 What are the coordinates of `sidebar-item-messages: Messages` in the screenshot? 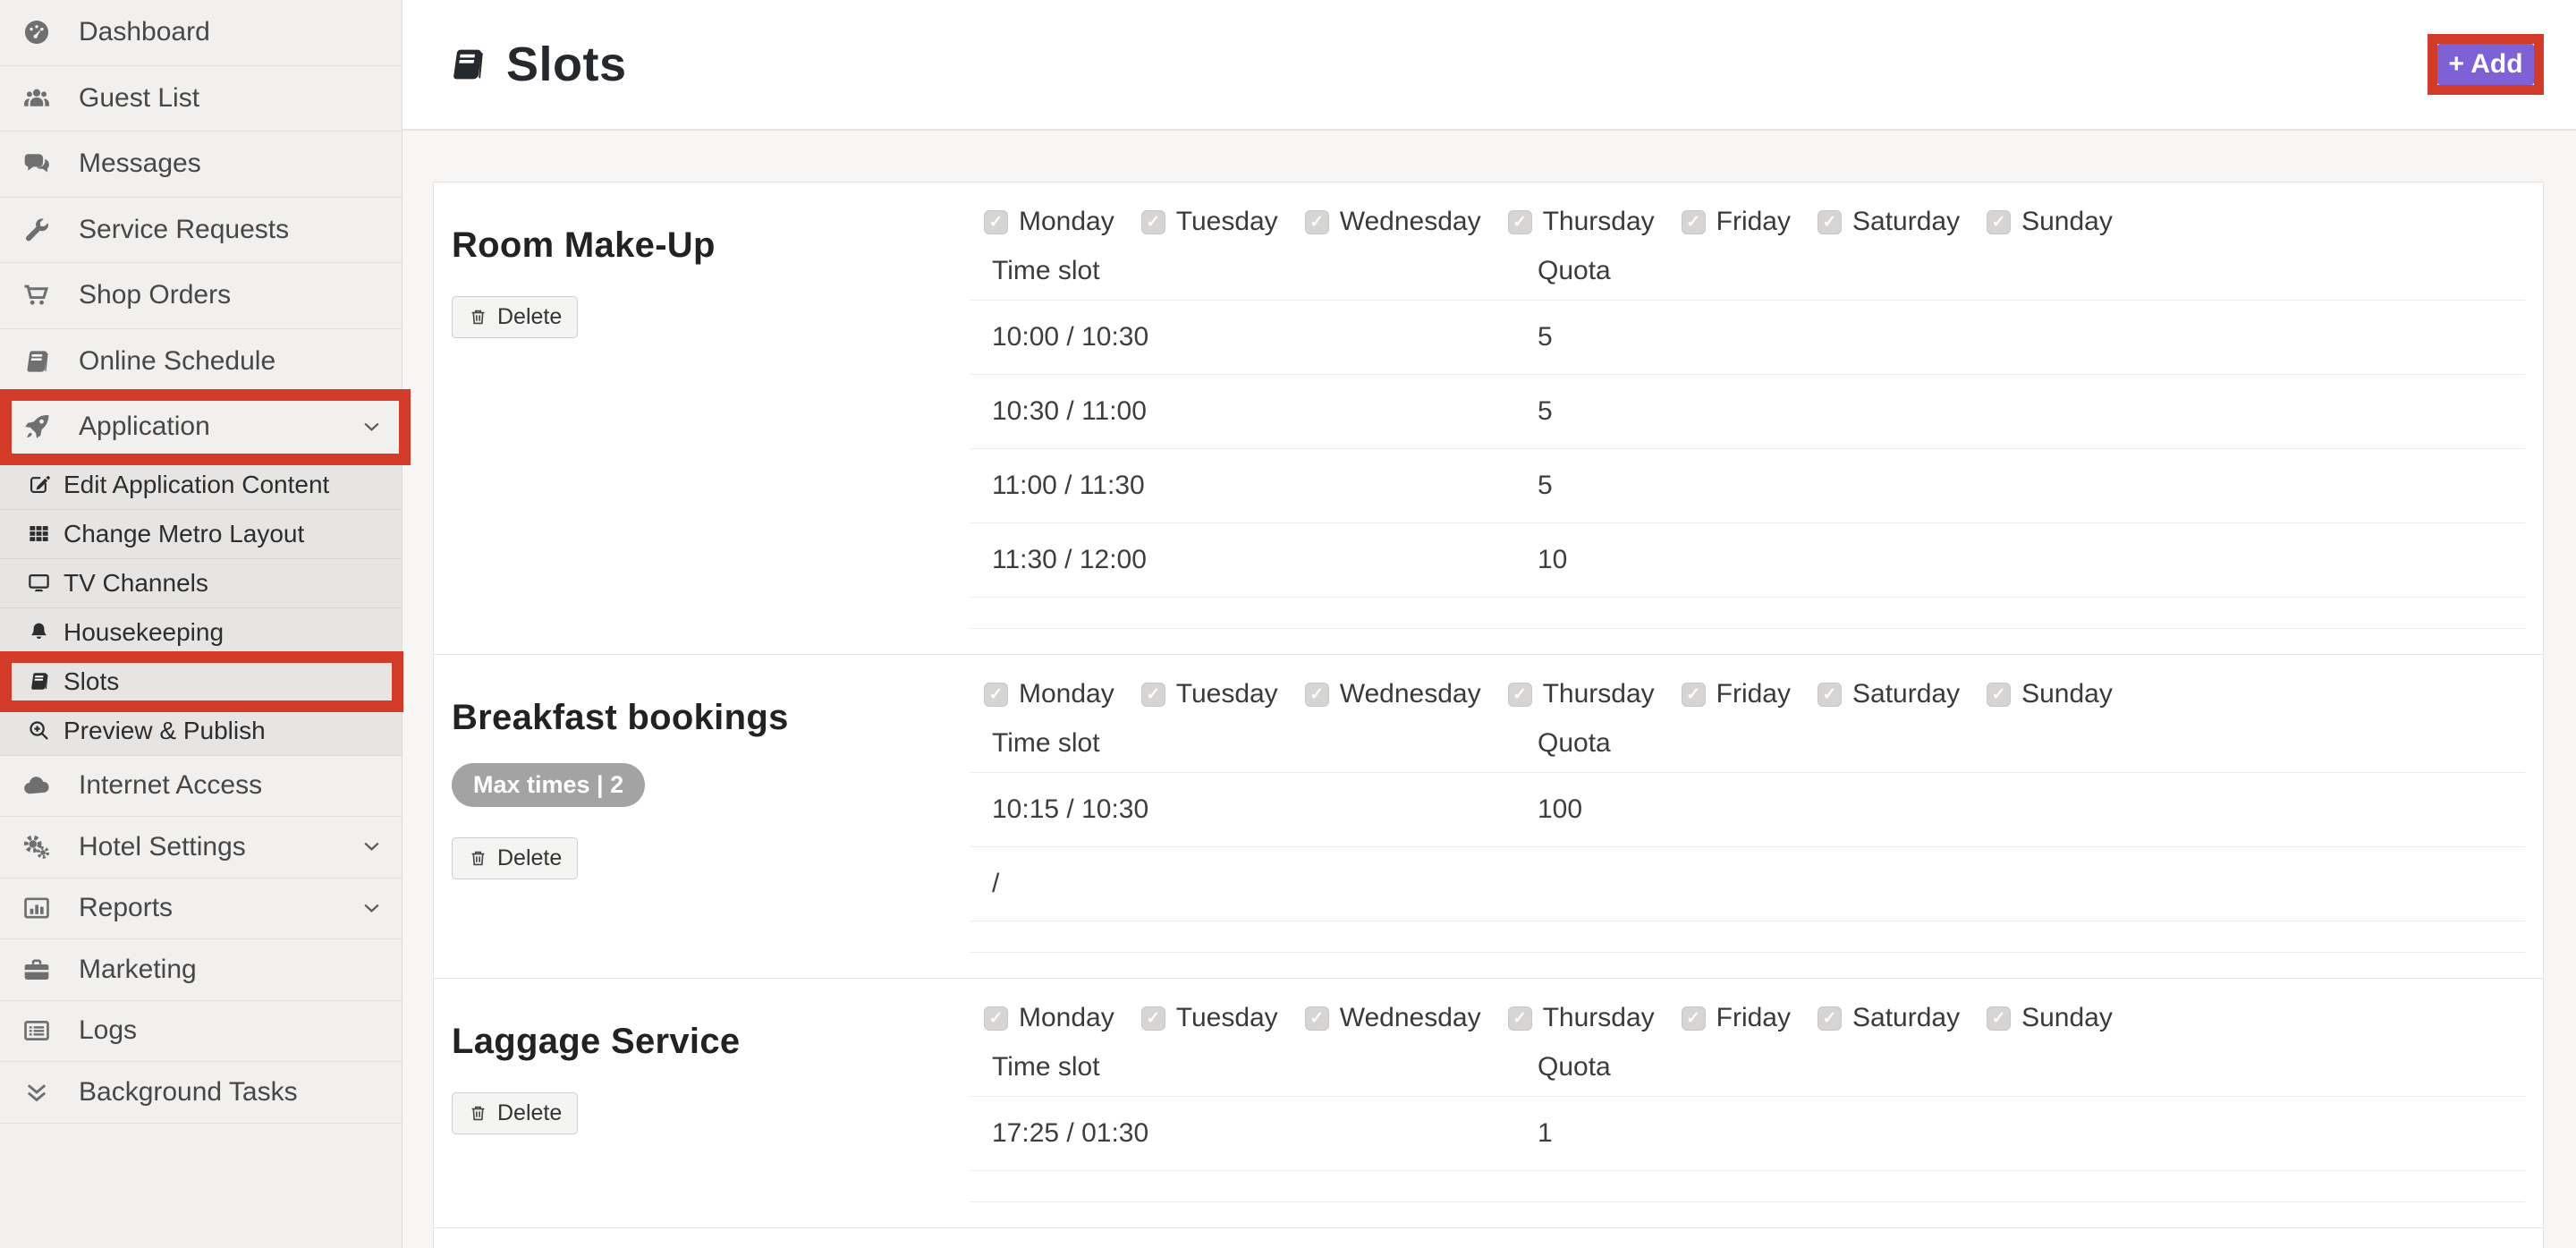 It's located at (201, 165).